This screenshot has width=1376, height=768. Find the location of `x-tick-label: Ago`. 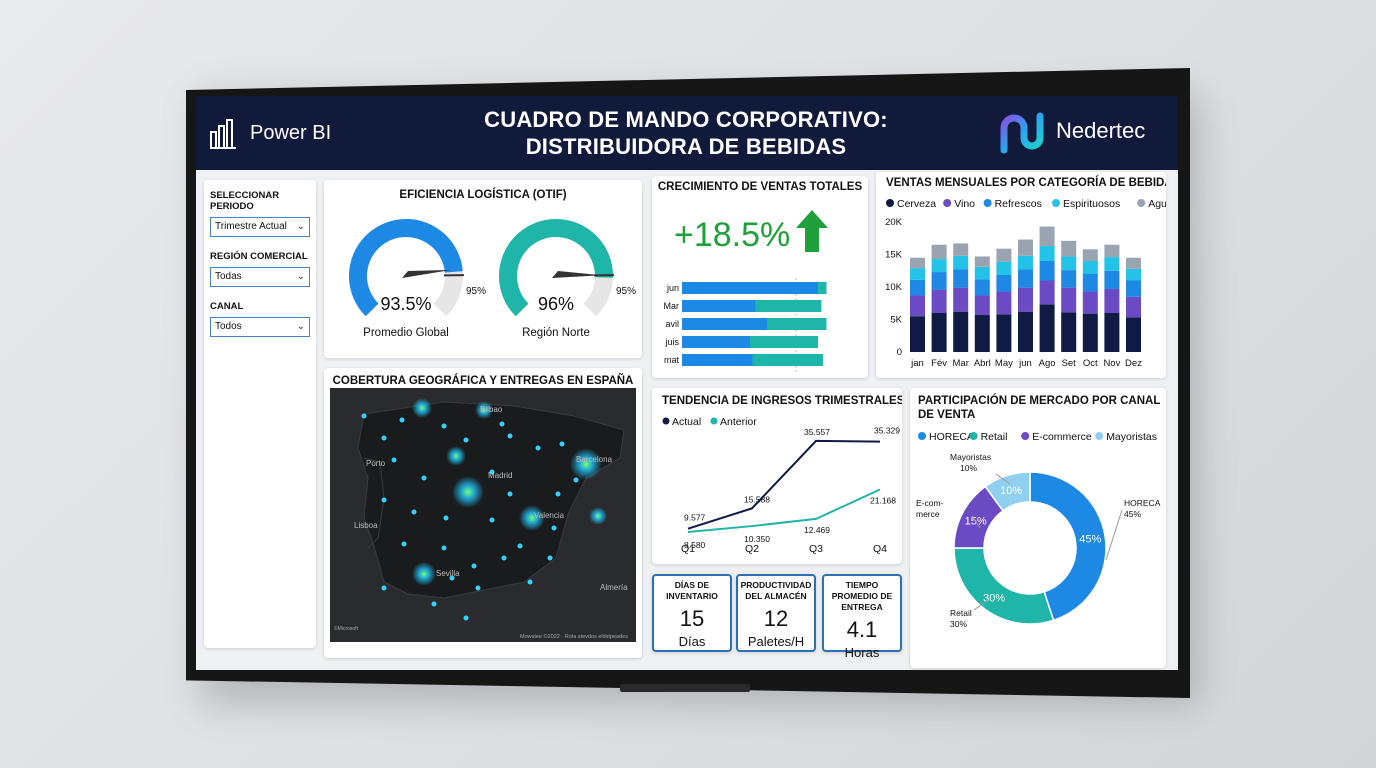

x-tick-label: Ago is located at coordinates (1047, 363).